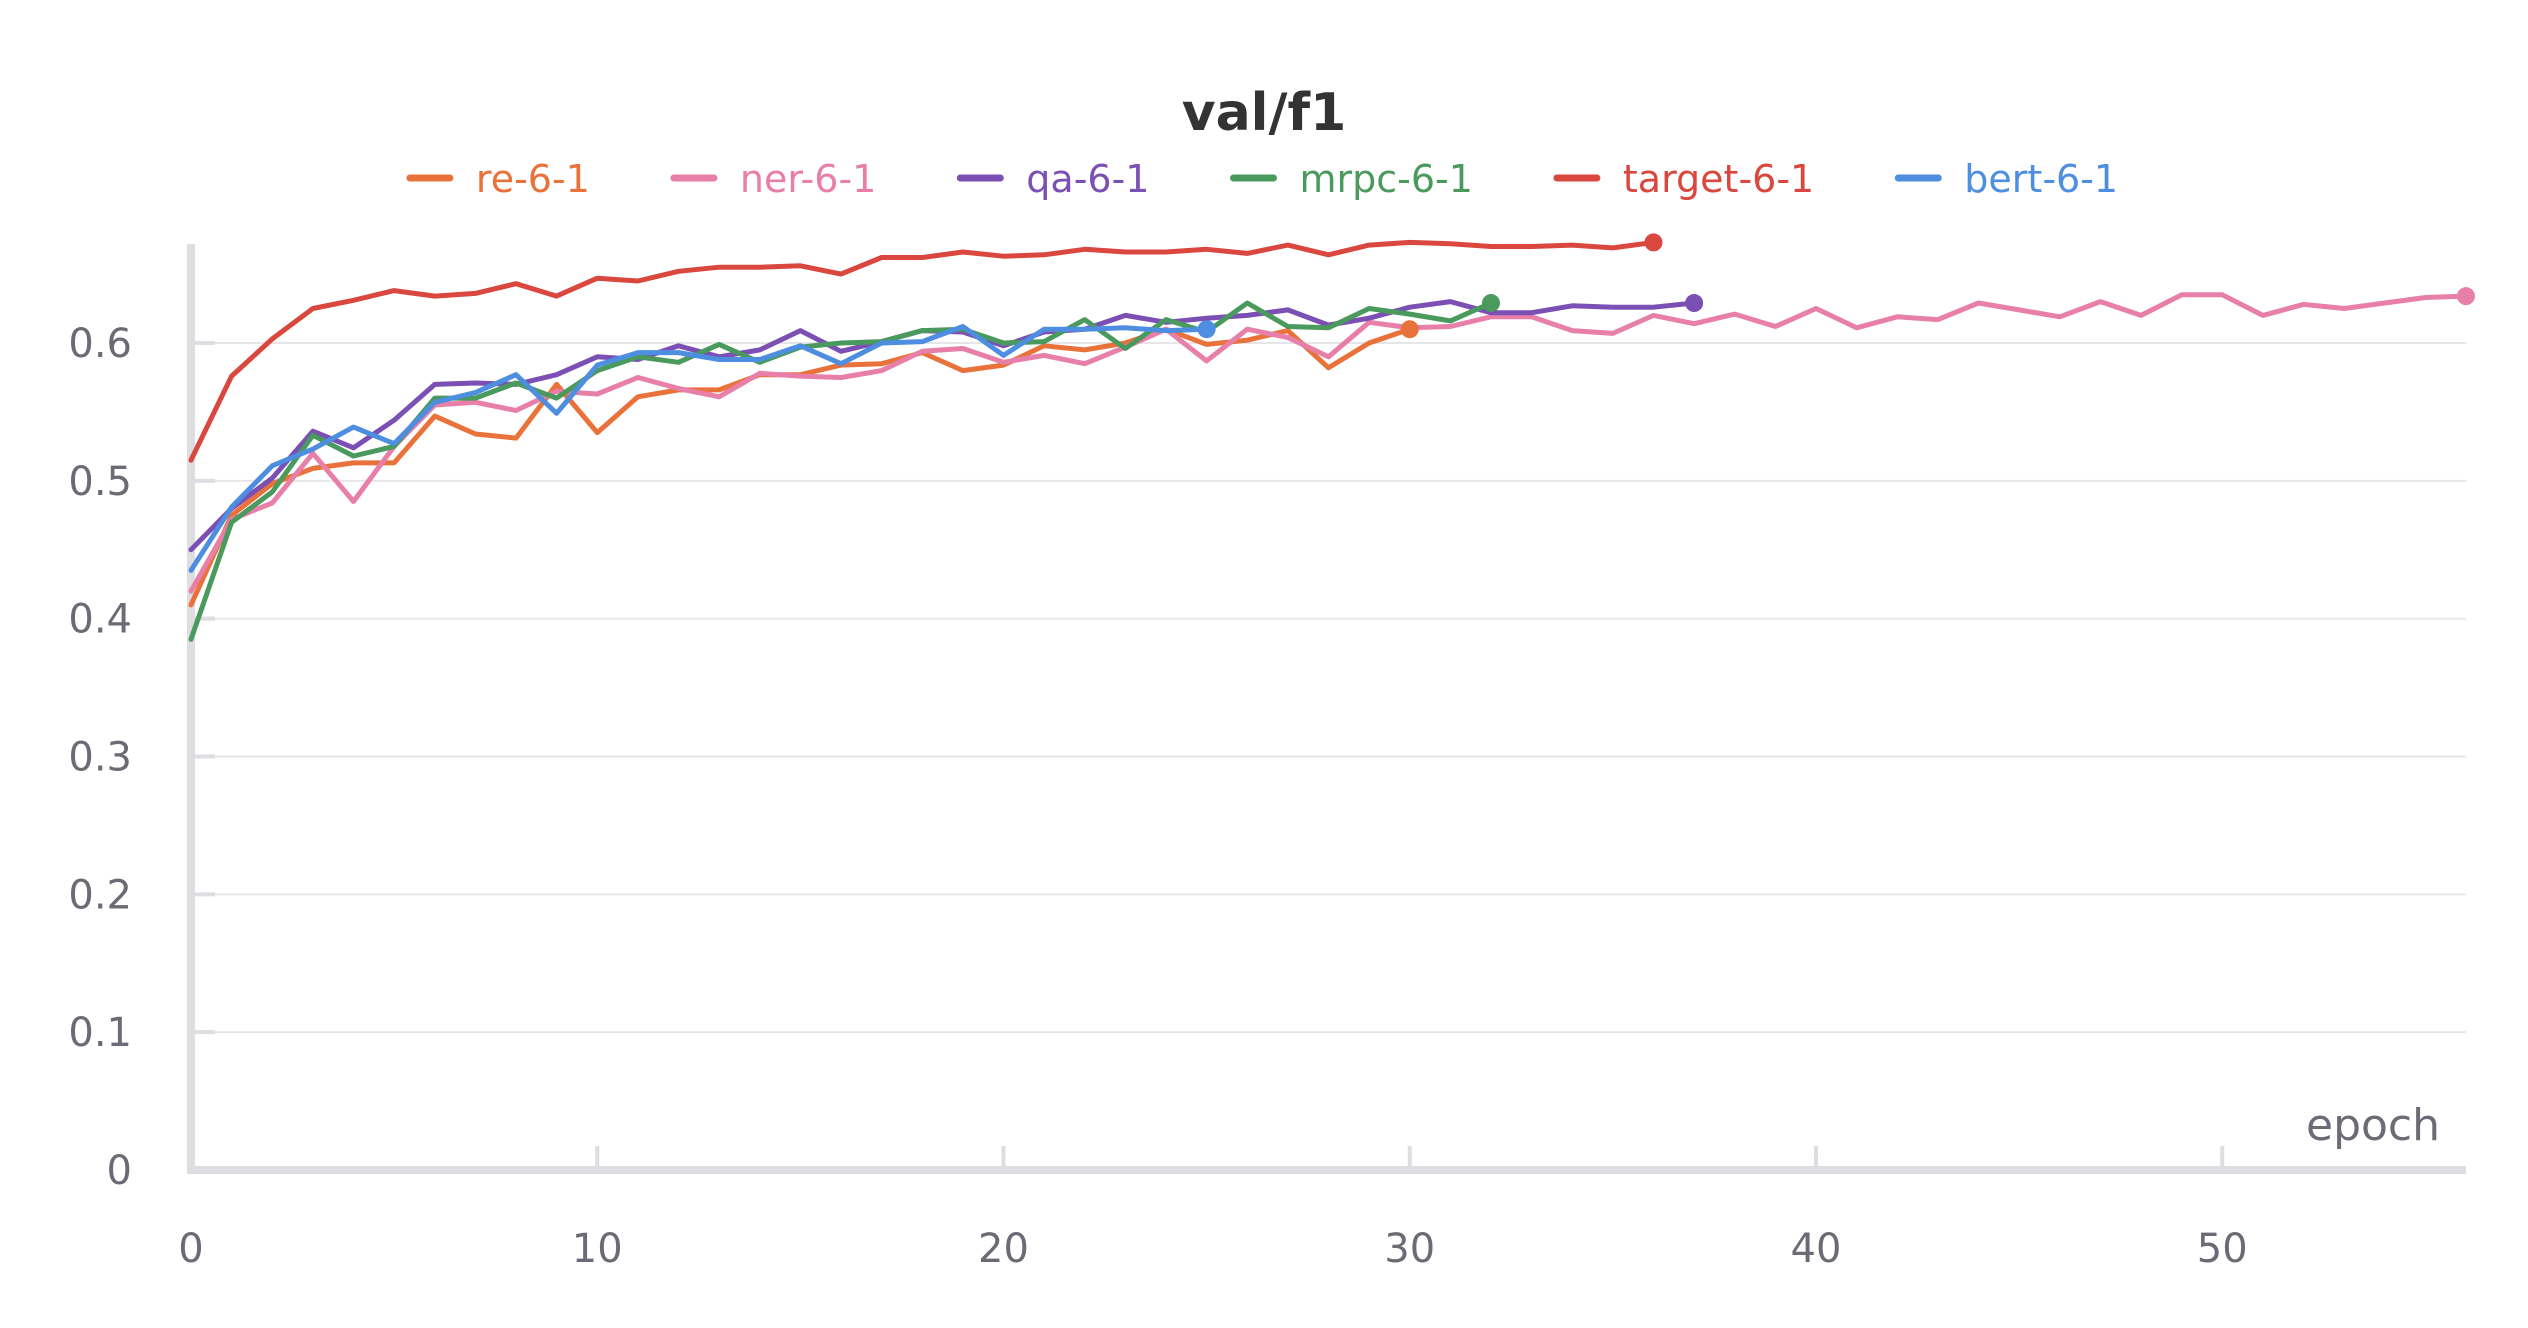  Describe the element at coordinates (100, 895) in the screenshot. I see `y-tick-label-2: 0.2` at that location.